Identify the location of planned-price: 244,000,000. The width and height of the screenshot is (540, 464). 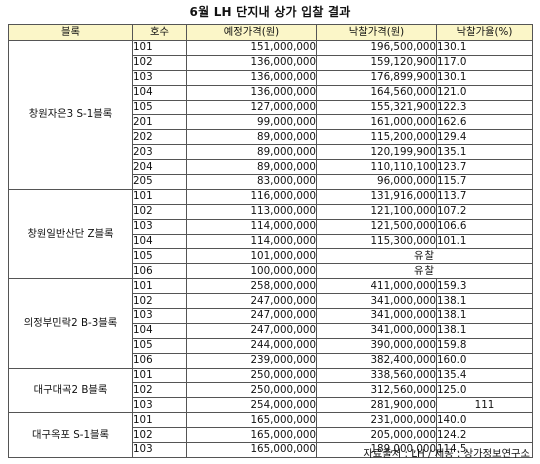
(251, 345).